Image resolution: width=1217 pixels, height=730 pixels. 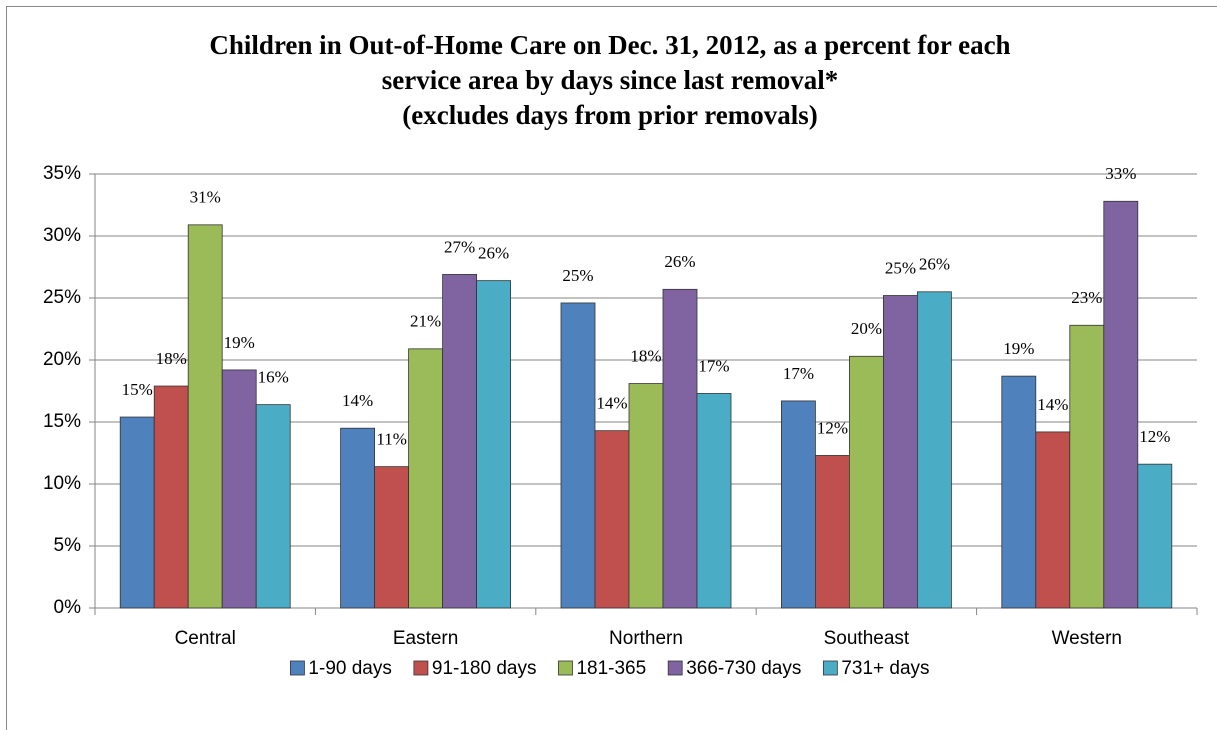 I want to click on y-tick-label: 15%, so click(x=62, y=421).